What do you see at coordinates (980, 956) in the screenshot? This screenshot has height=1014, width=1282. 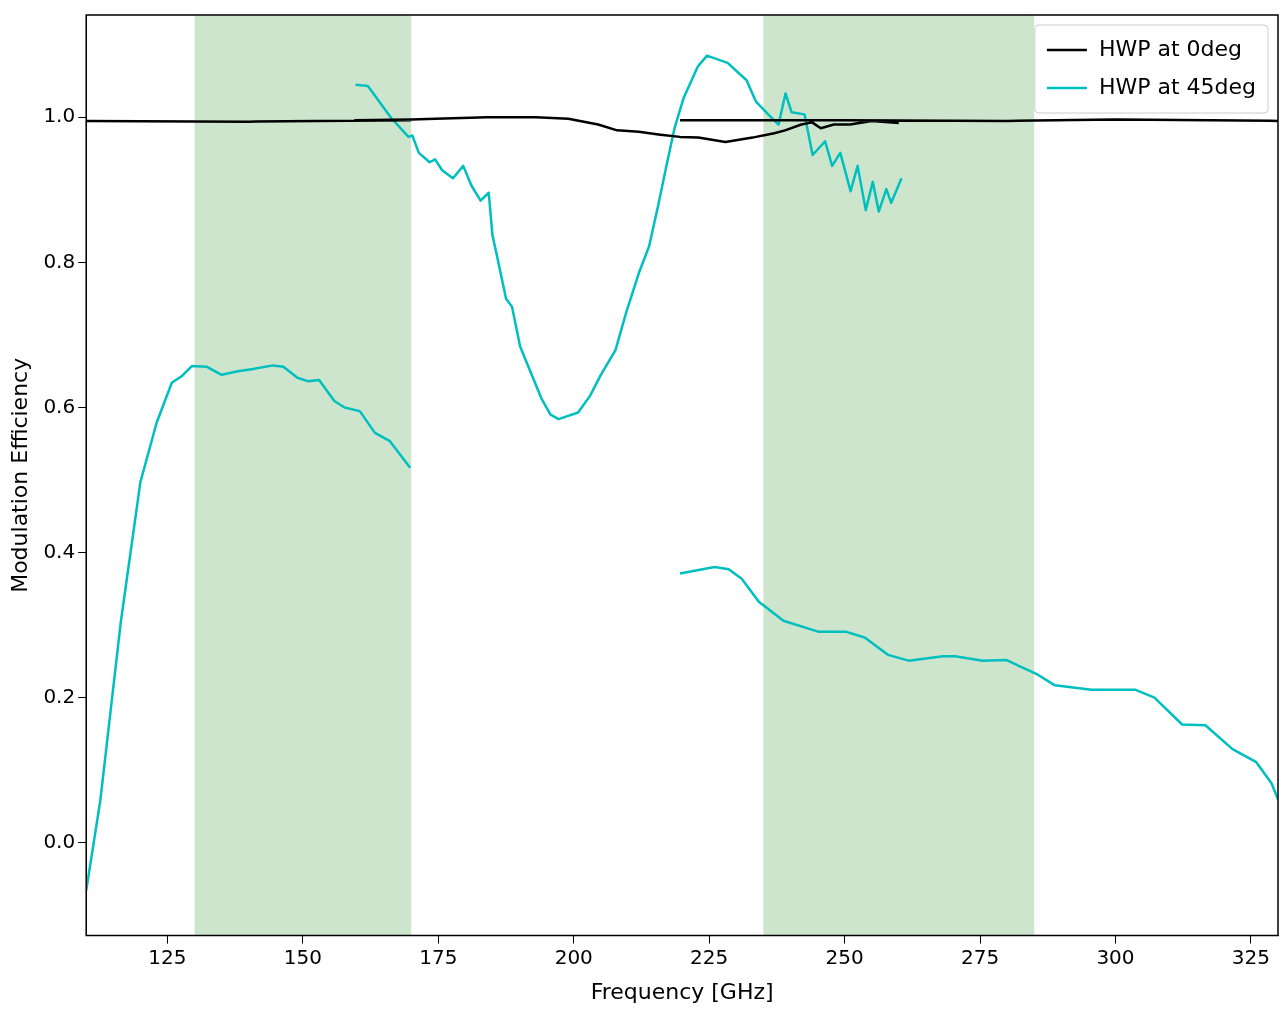 I see `x-tick-label: 275` at bounding box center [980, 956].